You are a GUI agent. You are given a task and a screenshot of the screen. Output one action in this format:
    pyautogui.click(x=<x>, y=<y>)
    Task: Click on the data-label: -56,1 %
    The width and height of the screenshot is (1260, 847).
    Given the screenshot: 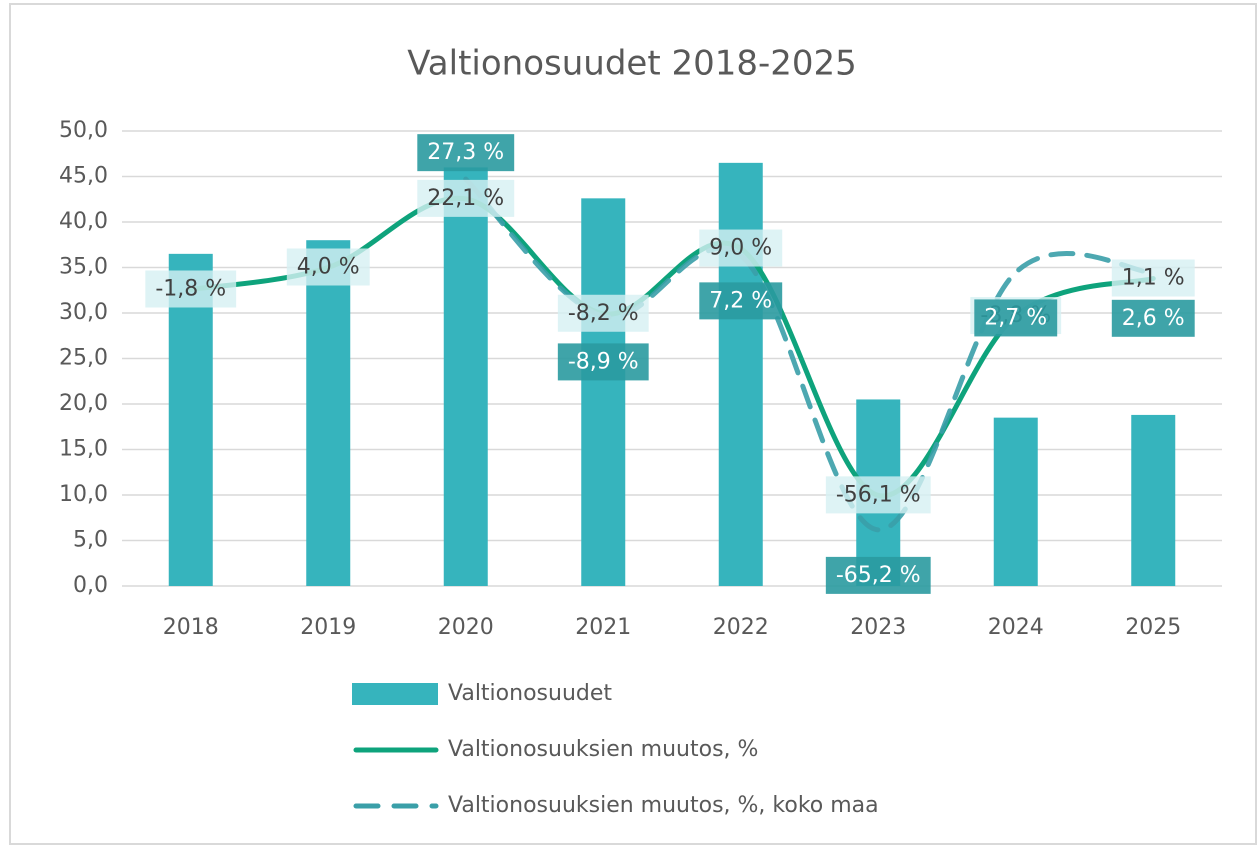 What is the action you would take?
    pyautogui.click(x=878, y=494)
    